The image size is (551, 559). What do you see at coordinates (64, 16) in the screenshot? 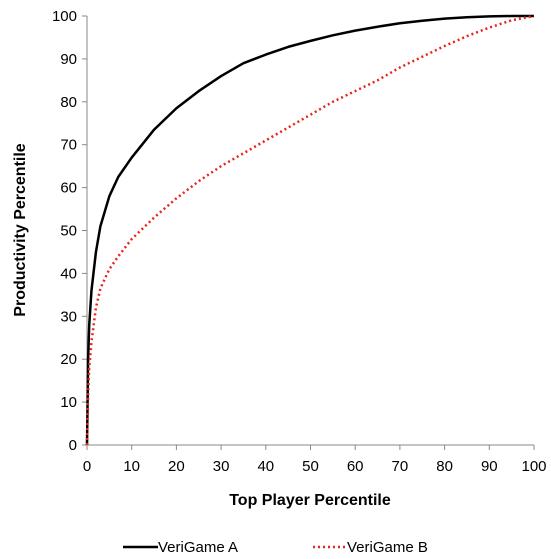
I see `y-tick-label: 100` at bounding box center [64, 16].